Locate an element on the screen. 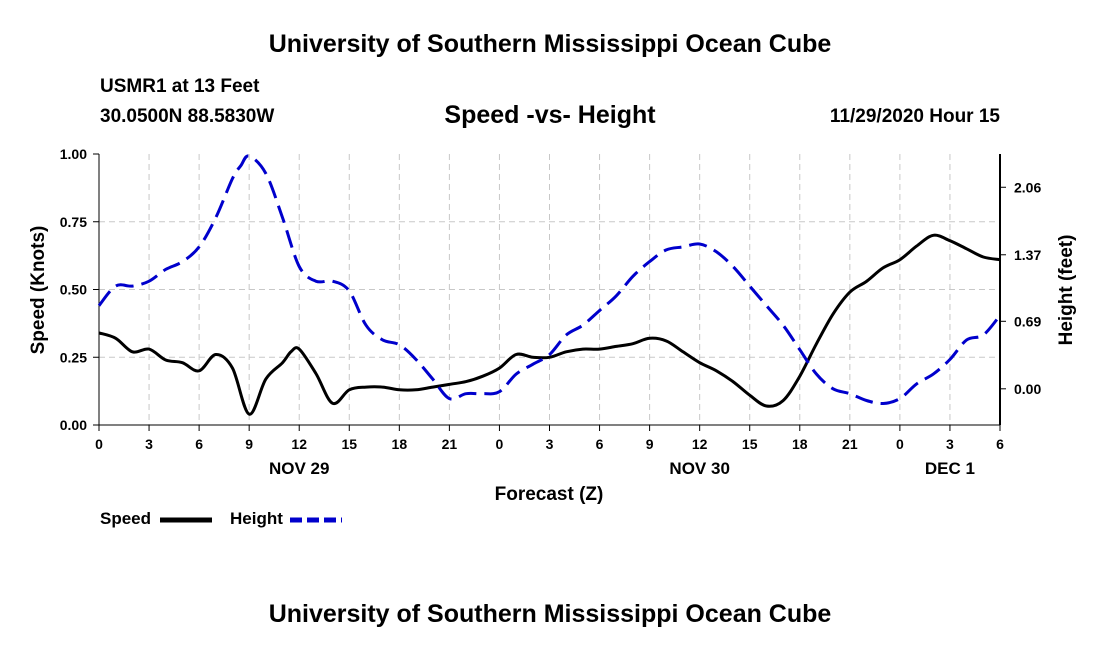 This screenshot has width=1100, height=650. date-label: NOV 29 is located at coordinates (299, 468).